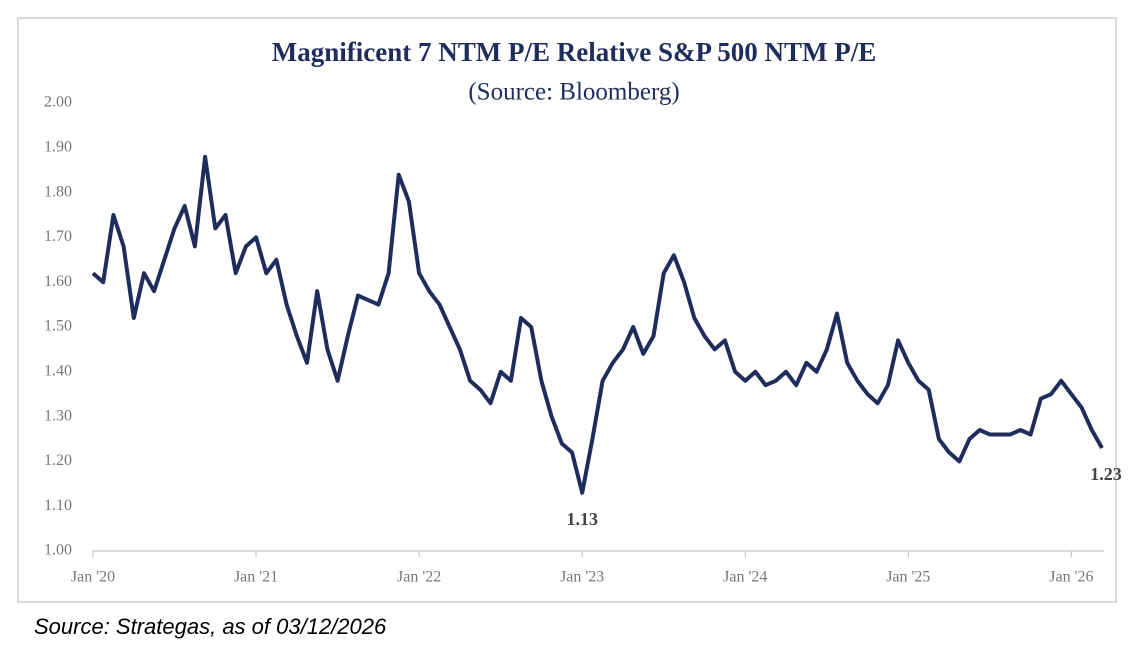 The width and height of the screenshot is (1146, 657). I want to click on x-tick-label: Jan '21, so click(256, 577).